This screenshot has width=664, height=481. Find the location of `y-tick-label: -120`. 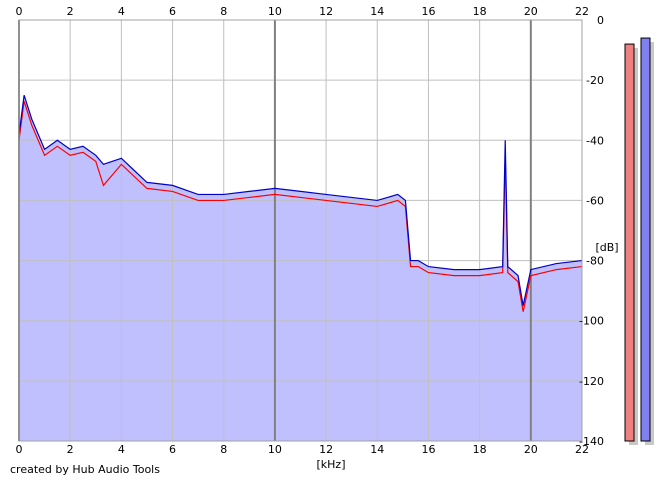

y-tick-label: -120 is located at coordinates (591, 381).